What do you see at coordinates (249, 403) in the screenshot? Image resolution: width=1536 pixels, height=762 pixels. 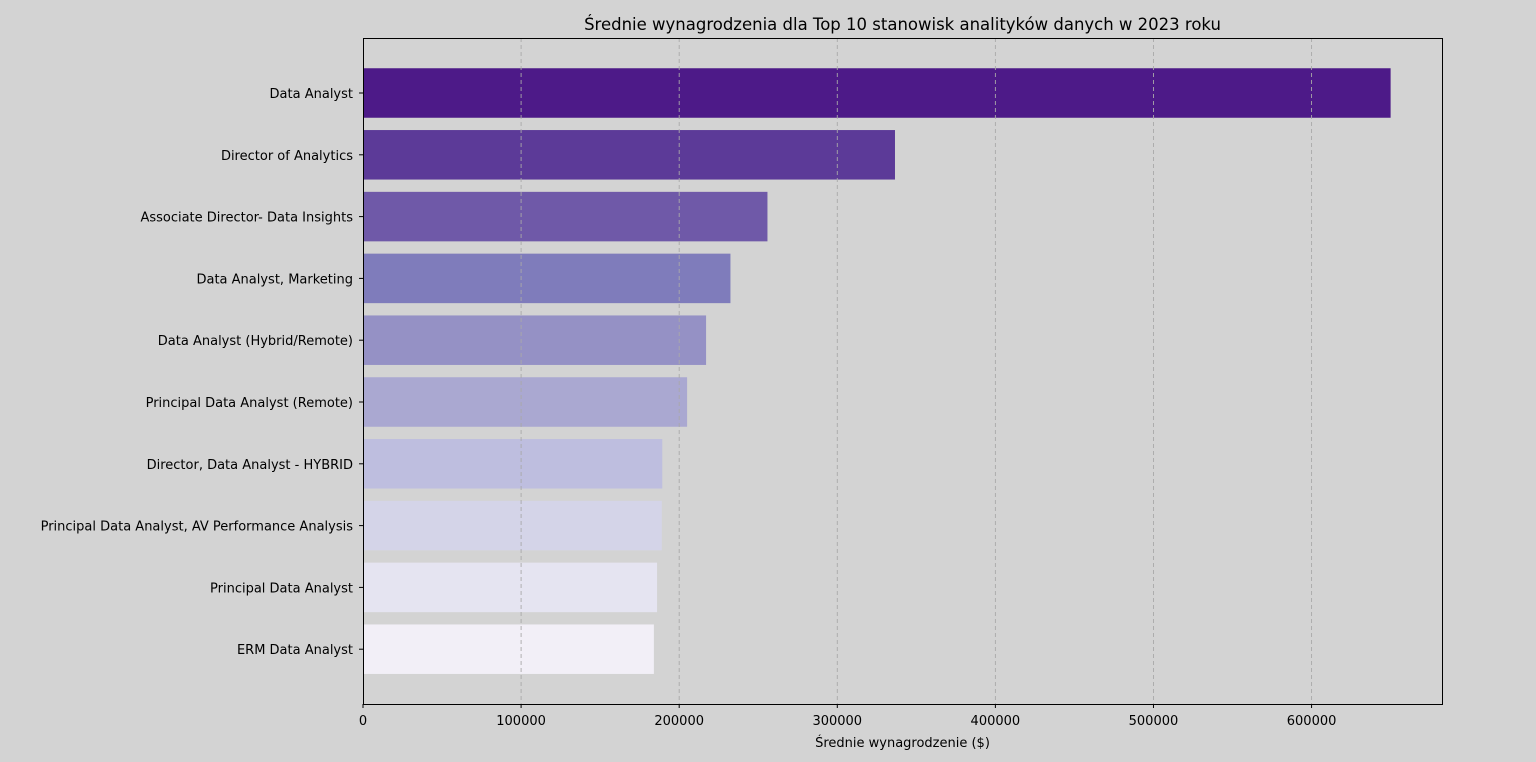 I see `y-tick-label: Principal Data Analyst (Remote)` at bounding box center [249, 403].